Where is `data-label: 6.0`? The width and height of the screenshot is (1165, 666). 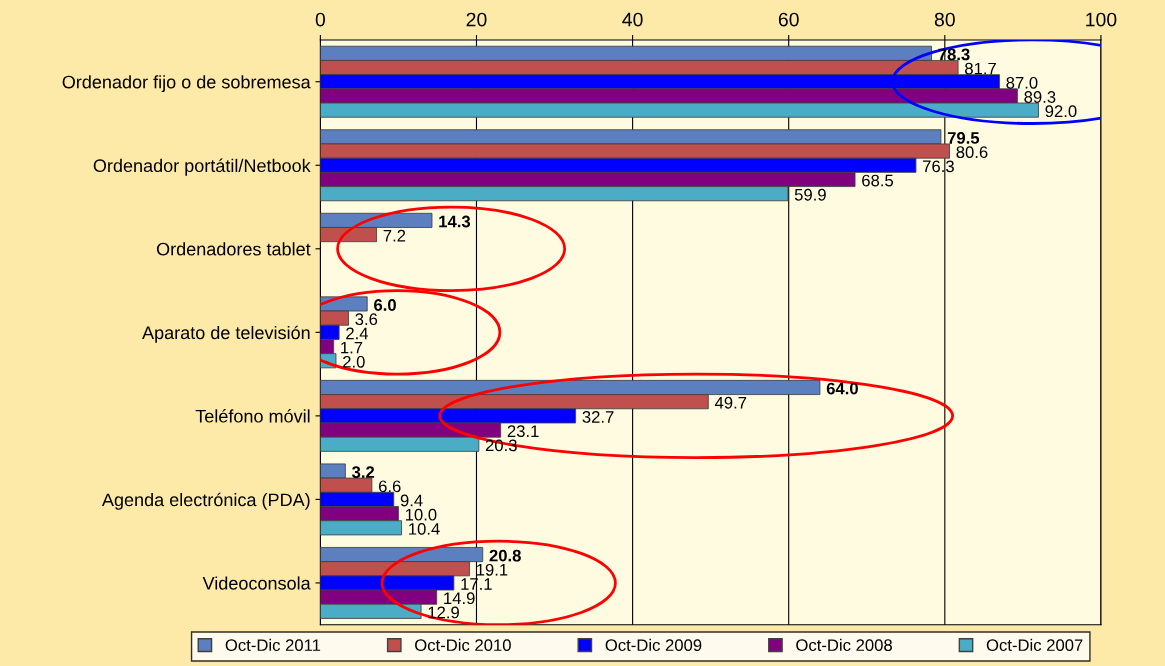 data-label: 6.0 is located at coordinates (385, 305).